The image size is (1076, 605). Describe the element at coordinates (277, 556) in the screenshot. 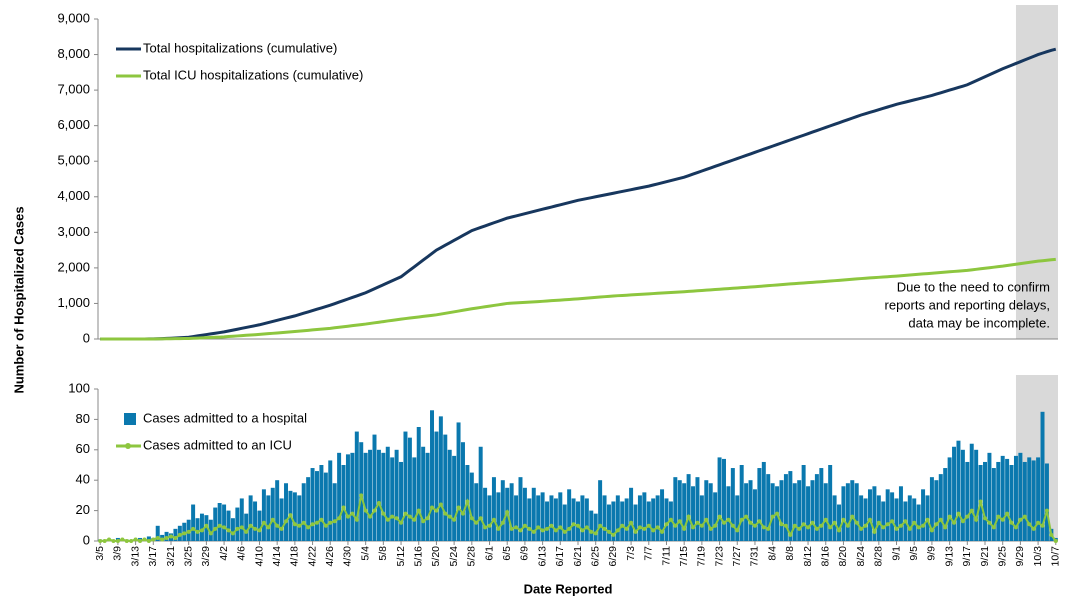

I see `x-tick-label: 4/14` at that location.